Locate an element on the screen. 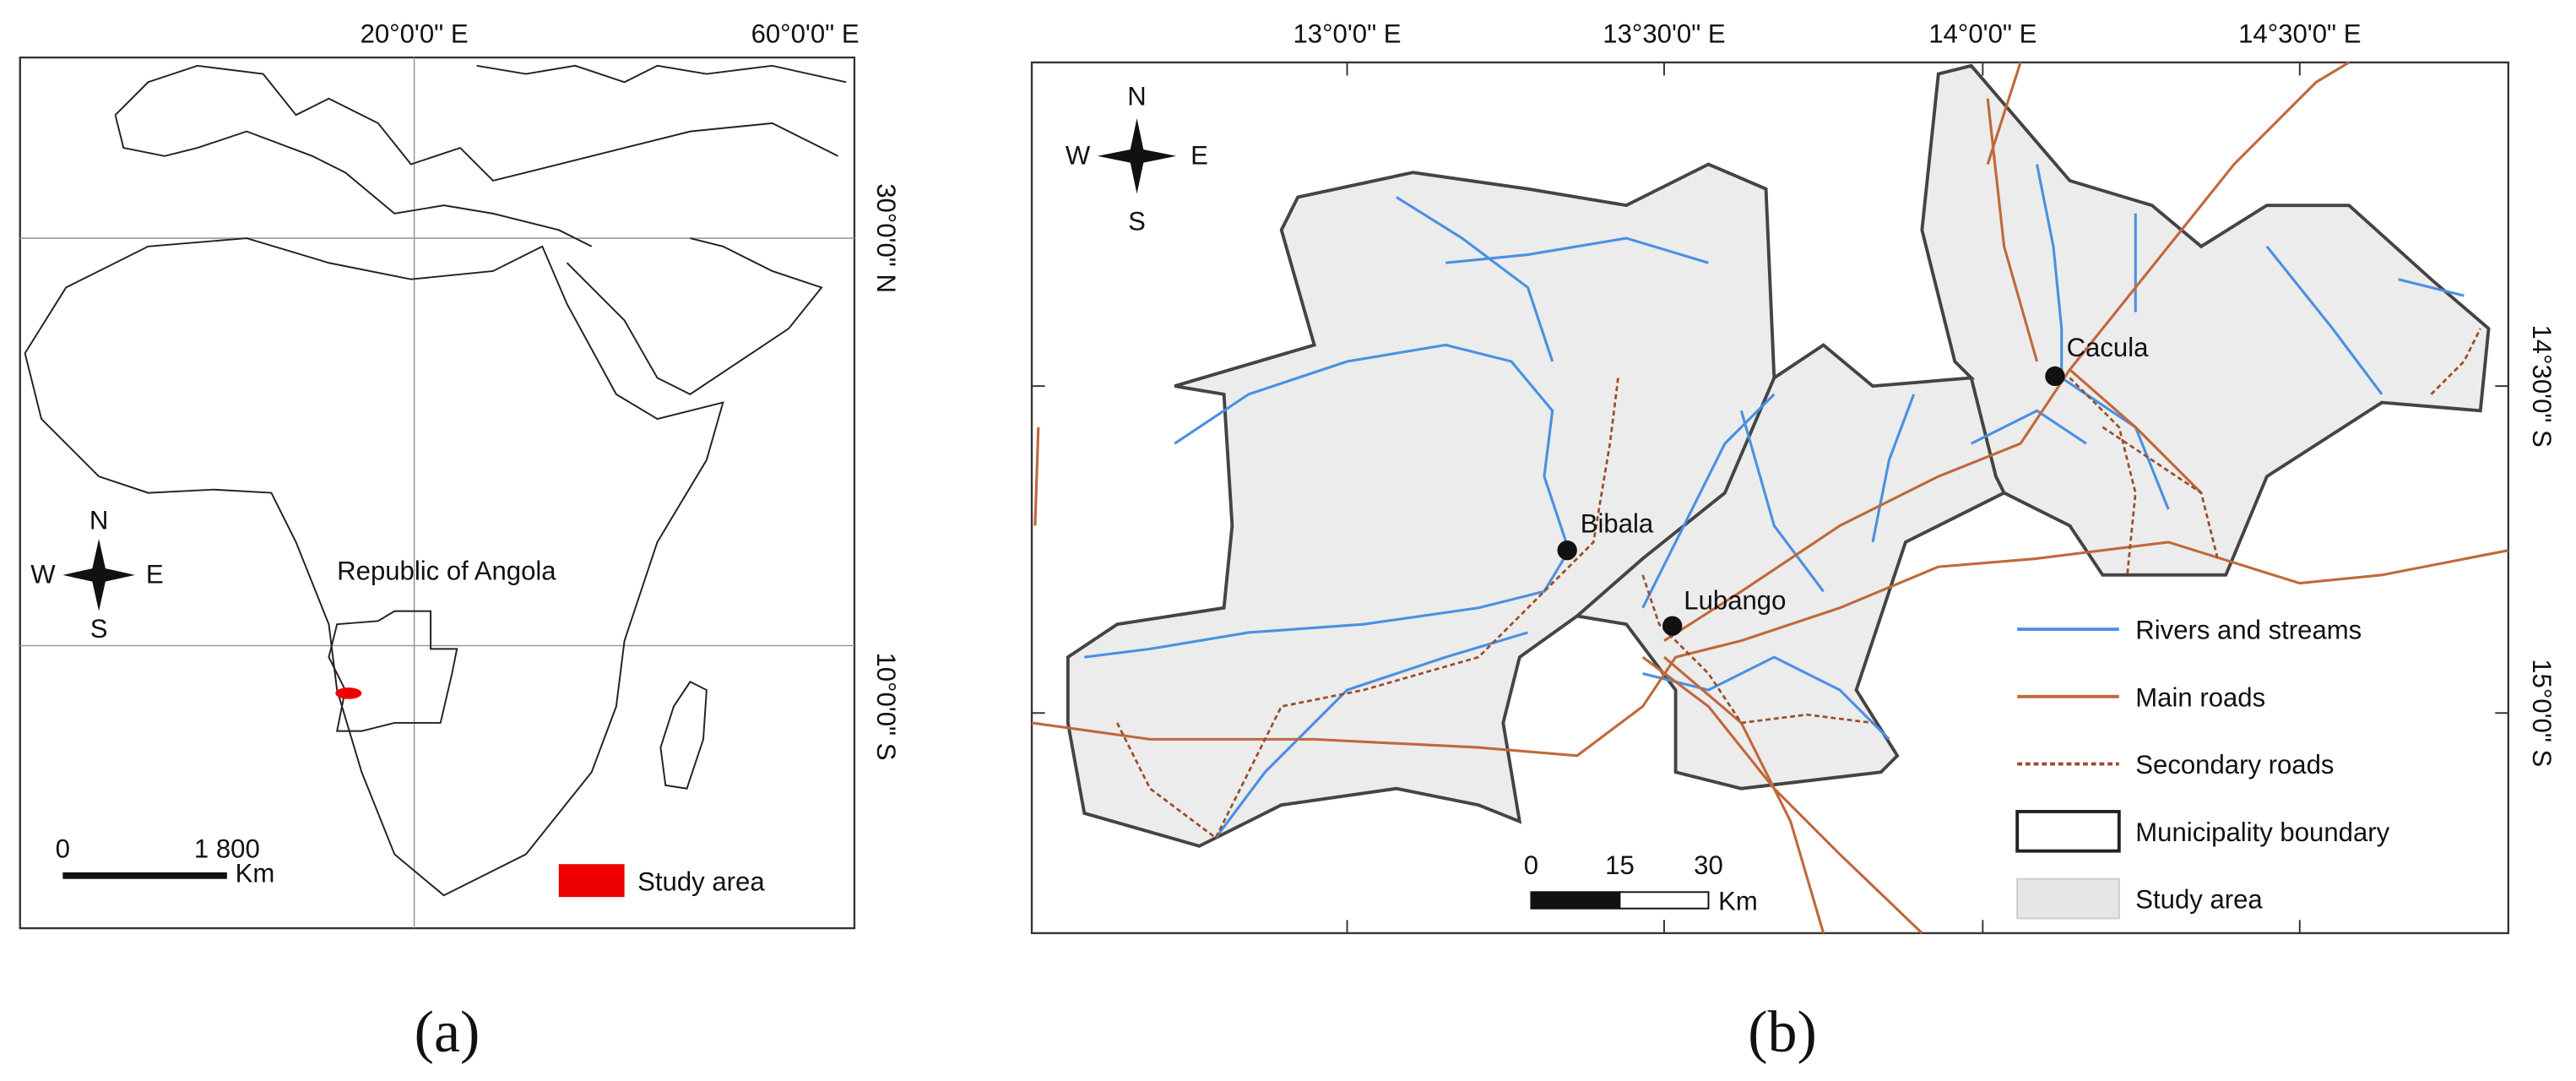  legend-label: Municipality boundary is located at coordinates (2262, 832).